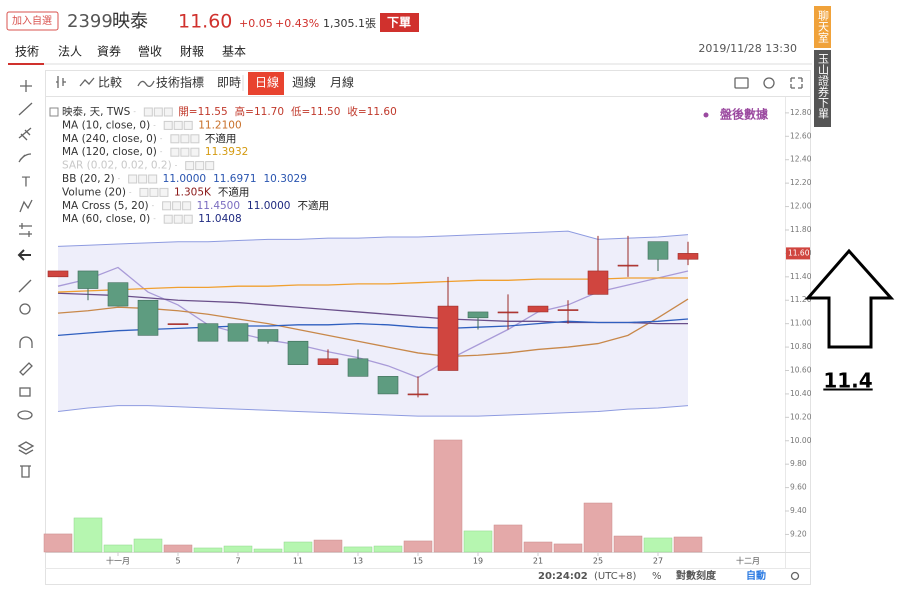  I want to click on delete-tool, so click(25, 471).